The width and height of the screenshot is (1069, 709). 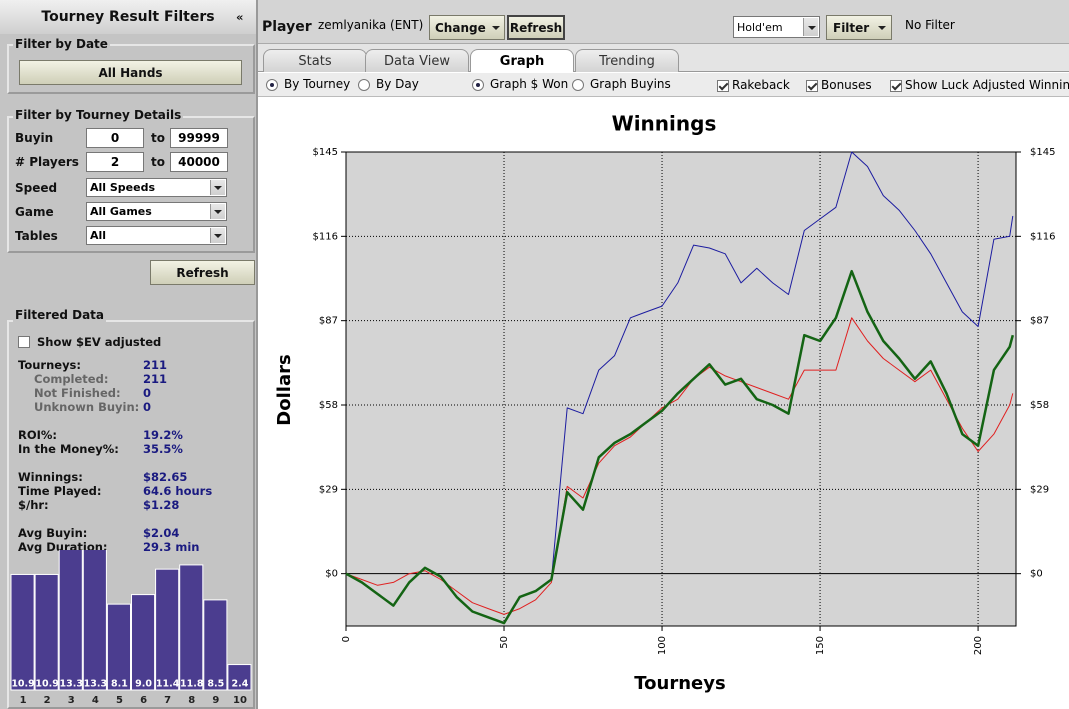 What do you see at coordinates (50, 365) in the screenshot?
I see `stat-label: Tourneys:` at bounding box center [50, 365].